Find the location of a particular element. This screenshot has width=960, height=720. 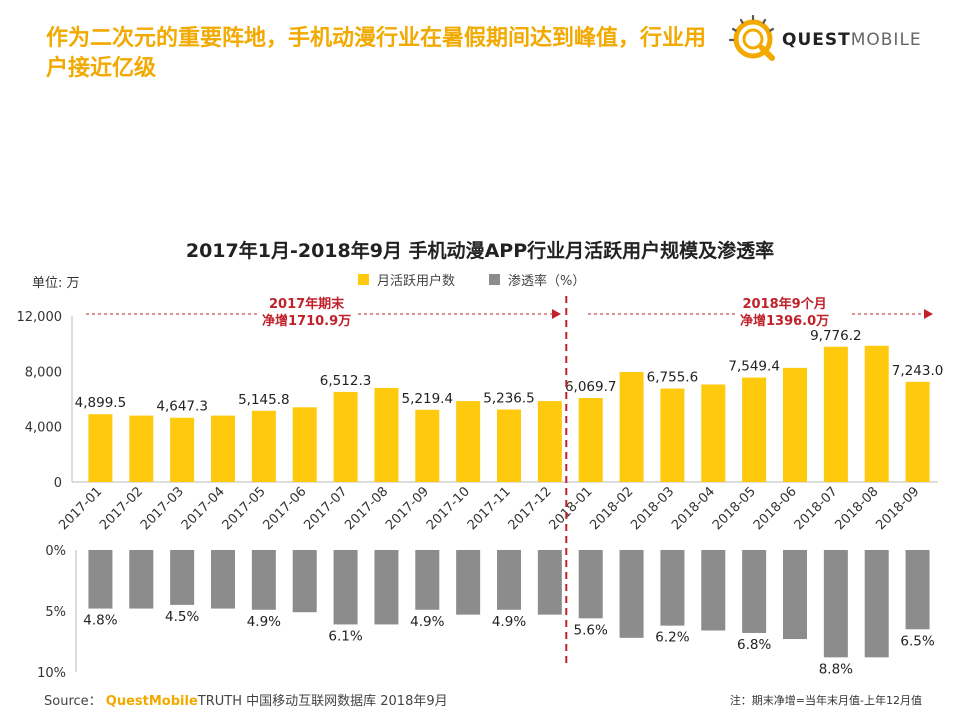

penetration-data-label: 4.8% is located at coordinates (100, 621).